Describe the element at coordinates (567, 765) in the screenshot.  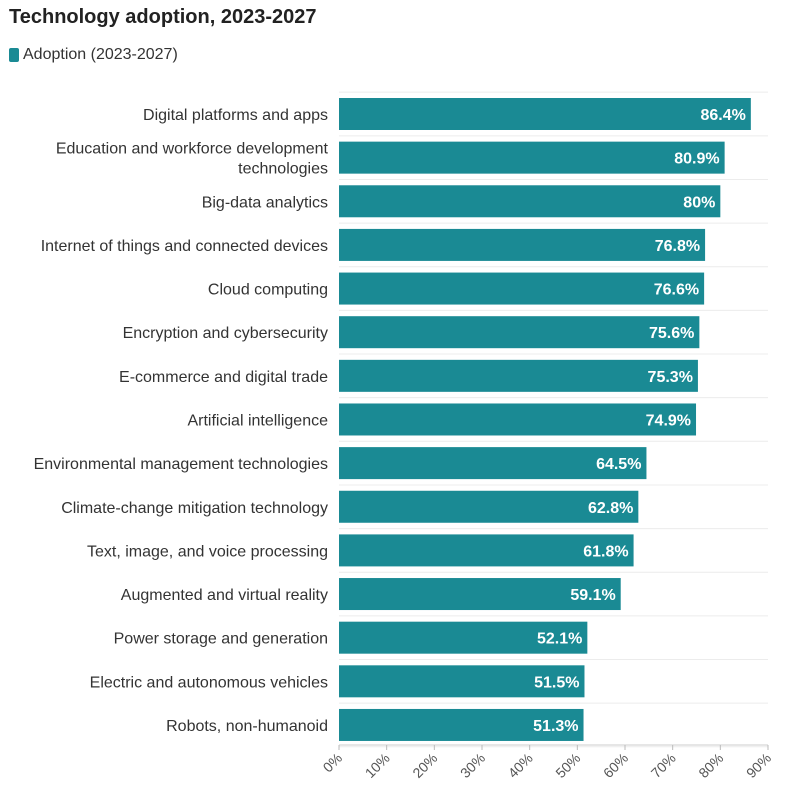
I see `x-tick-label: 50%` at that location.